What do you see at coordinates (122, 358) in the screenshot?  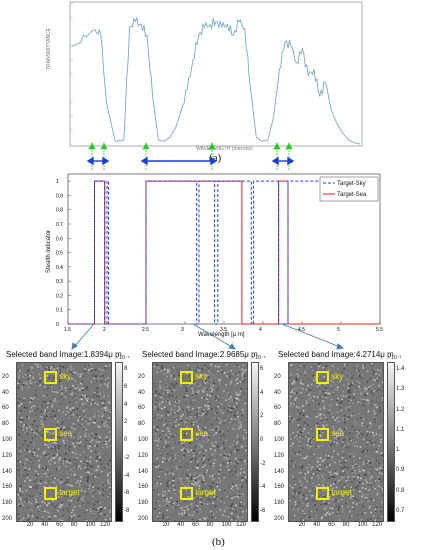 I see `colorbar-exponent: × 10⁻⁴` at bounding box center [122, 358].